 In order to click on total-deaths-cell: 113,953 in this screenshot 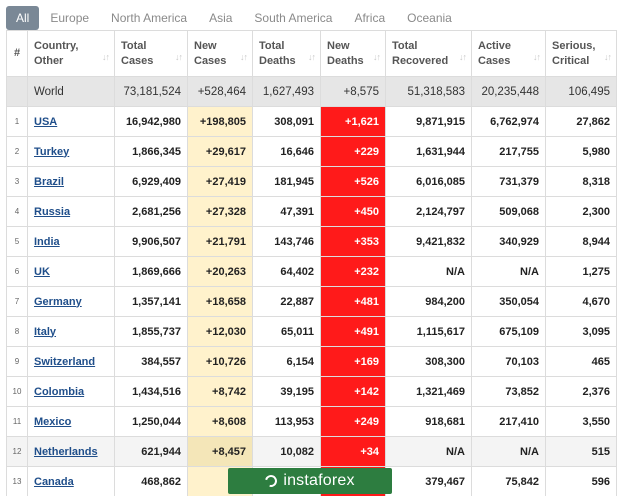, I will do `click(286, 421)`.